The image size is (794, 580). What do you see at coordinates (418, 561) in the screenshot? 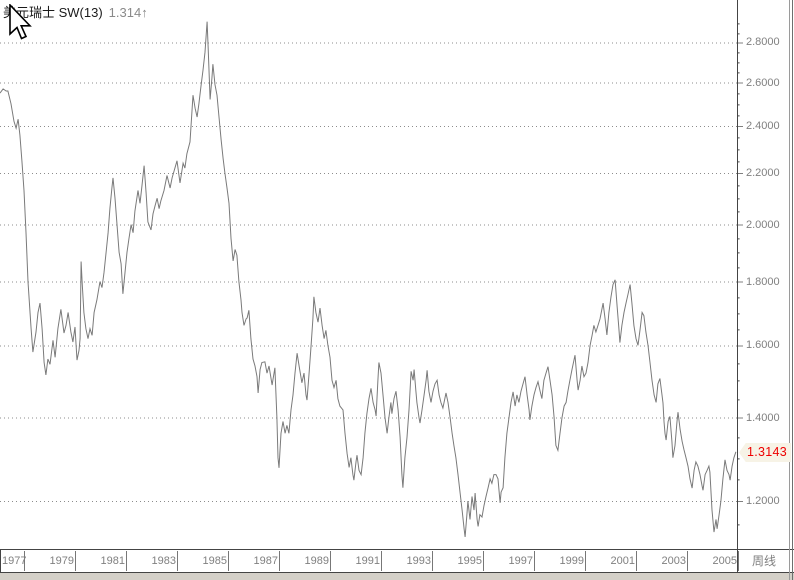
I see `year-label: 1993` at bounding box center [418, 561].